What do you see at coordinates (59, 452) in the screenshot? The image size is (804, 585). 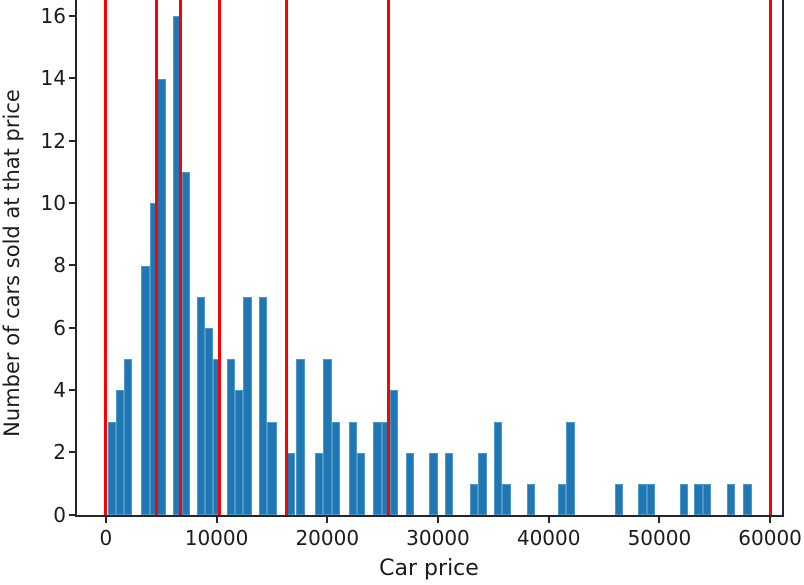 I see `y-tick-label: 2` at bounding box center [59, 452].